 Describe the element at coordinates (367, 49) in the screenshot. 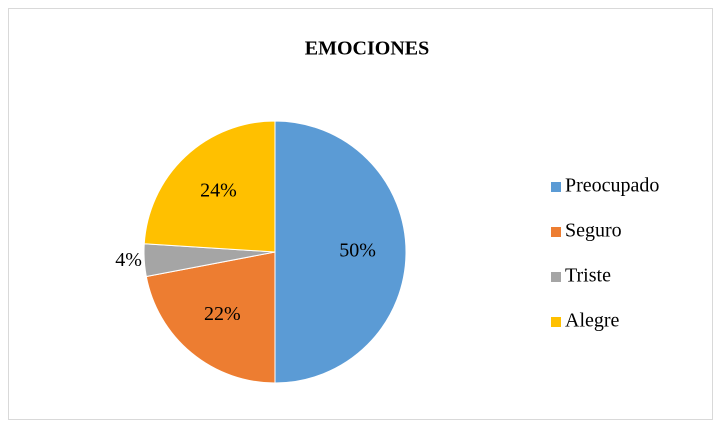

I see `chart-title: EMOCIONES` at that location.